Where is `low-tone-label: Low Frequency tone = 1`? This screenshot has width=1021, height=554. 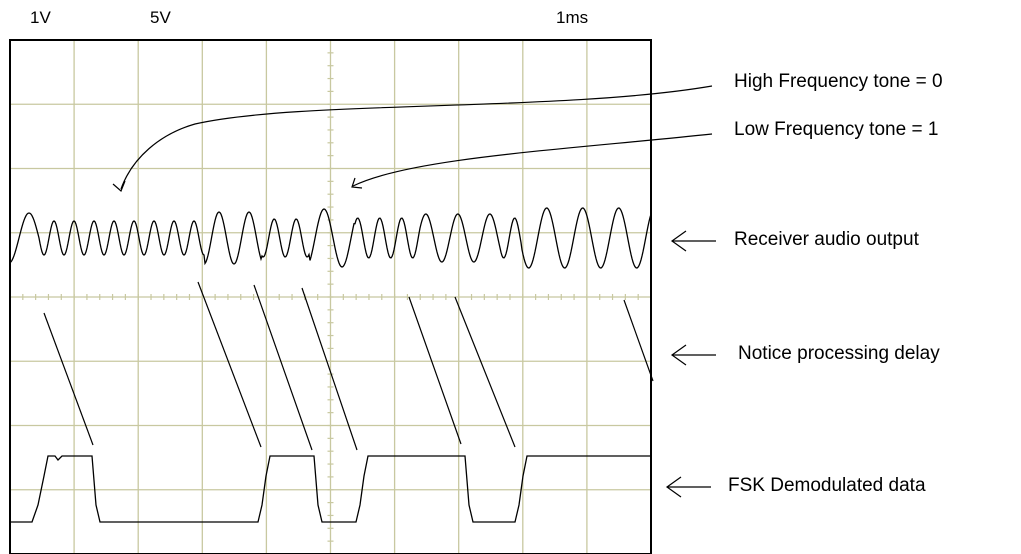
low-tone-label: Low Frequency tone = 1 is located at coordinates (836, 129).